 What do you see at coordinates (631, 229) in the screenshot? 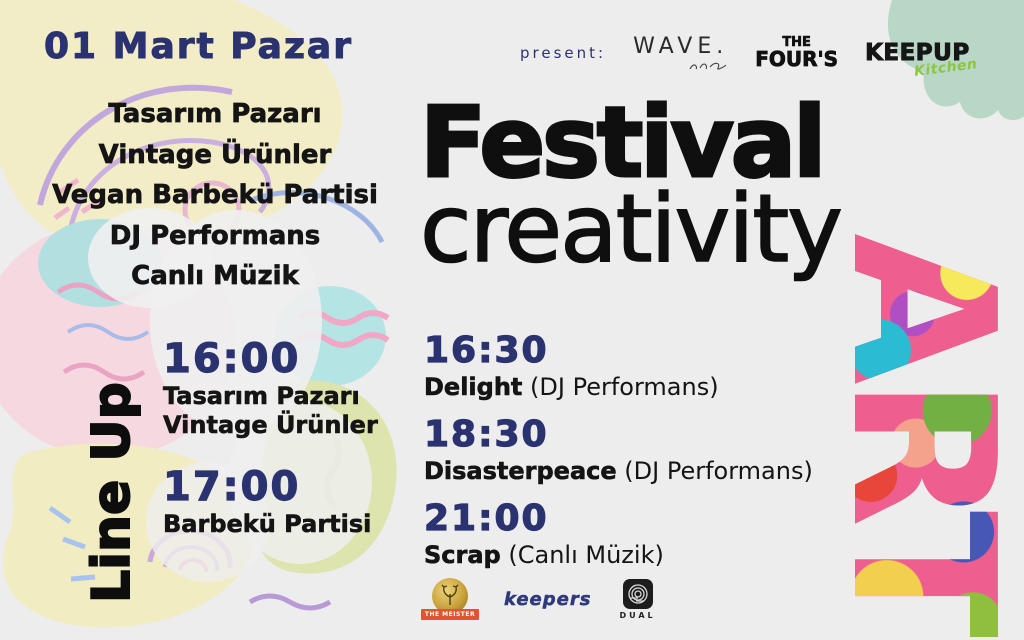
I see `title-creativity: creativity` at bounding box center [631, 229].